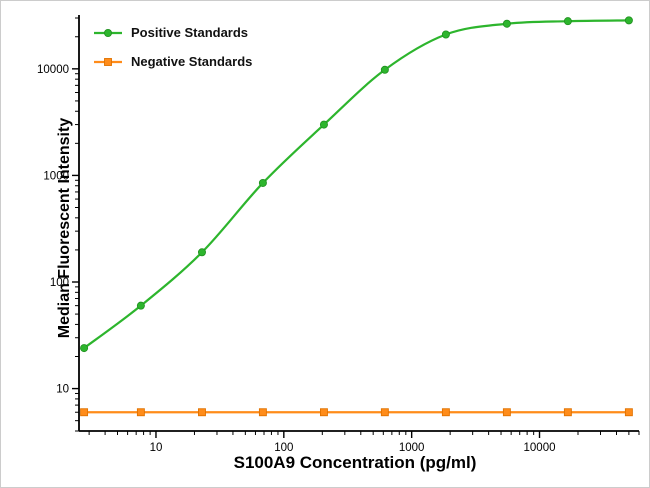 The width and height of the screenshot is (650, 488). Describe the element at coordinates (192, 61) in the screenshot. I see `legend-label-negative-standards: Negative Standards` at that location.